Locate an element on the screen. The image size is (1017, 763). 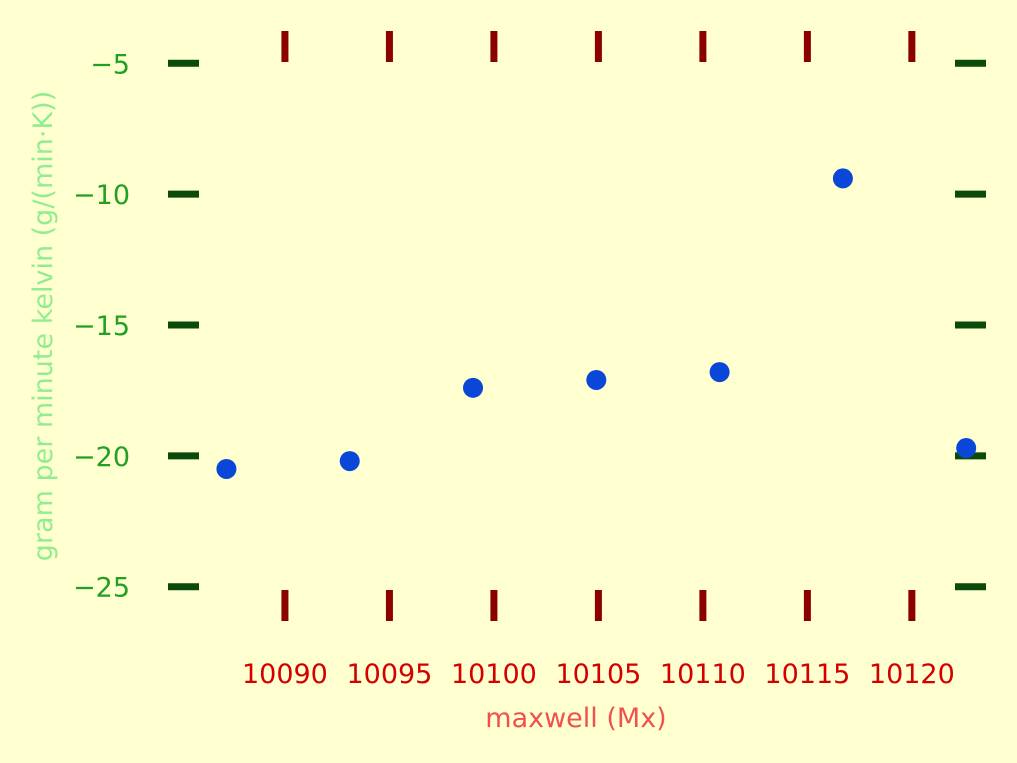
y-tick-labels: −5 −10 −15 −20 −25 is located at coordinates (101, 326).